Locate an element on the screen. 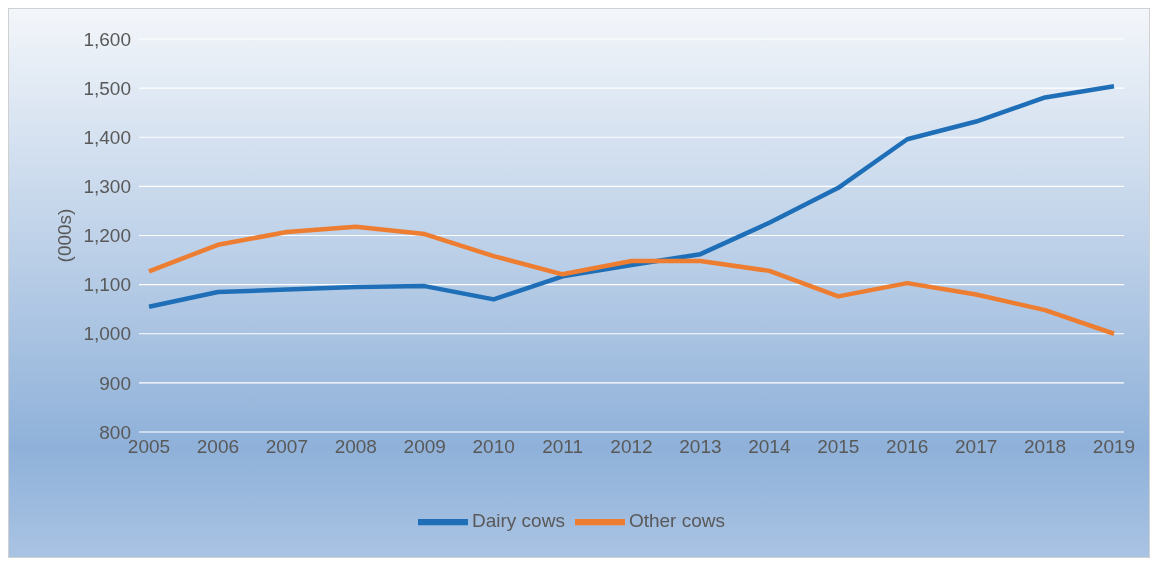 The height and width of the screenshot is (563, 1155). x-tick-label: 2011 is located at coordinates (562, 447).